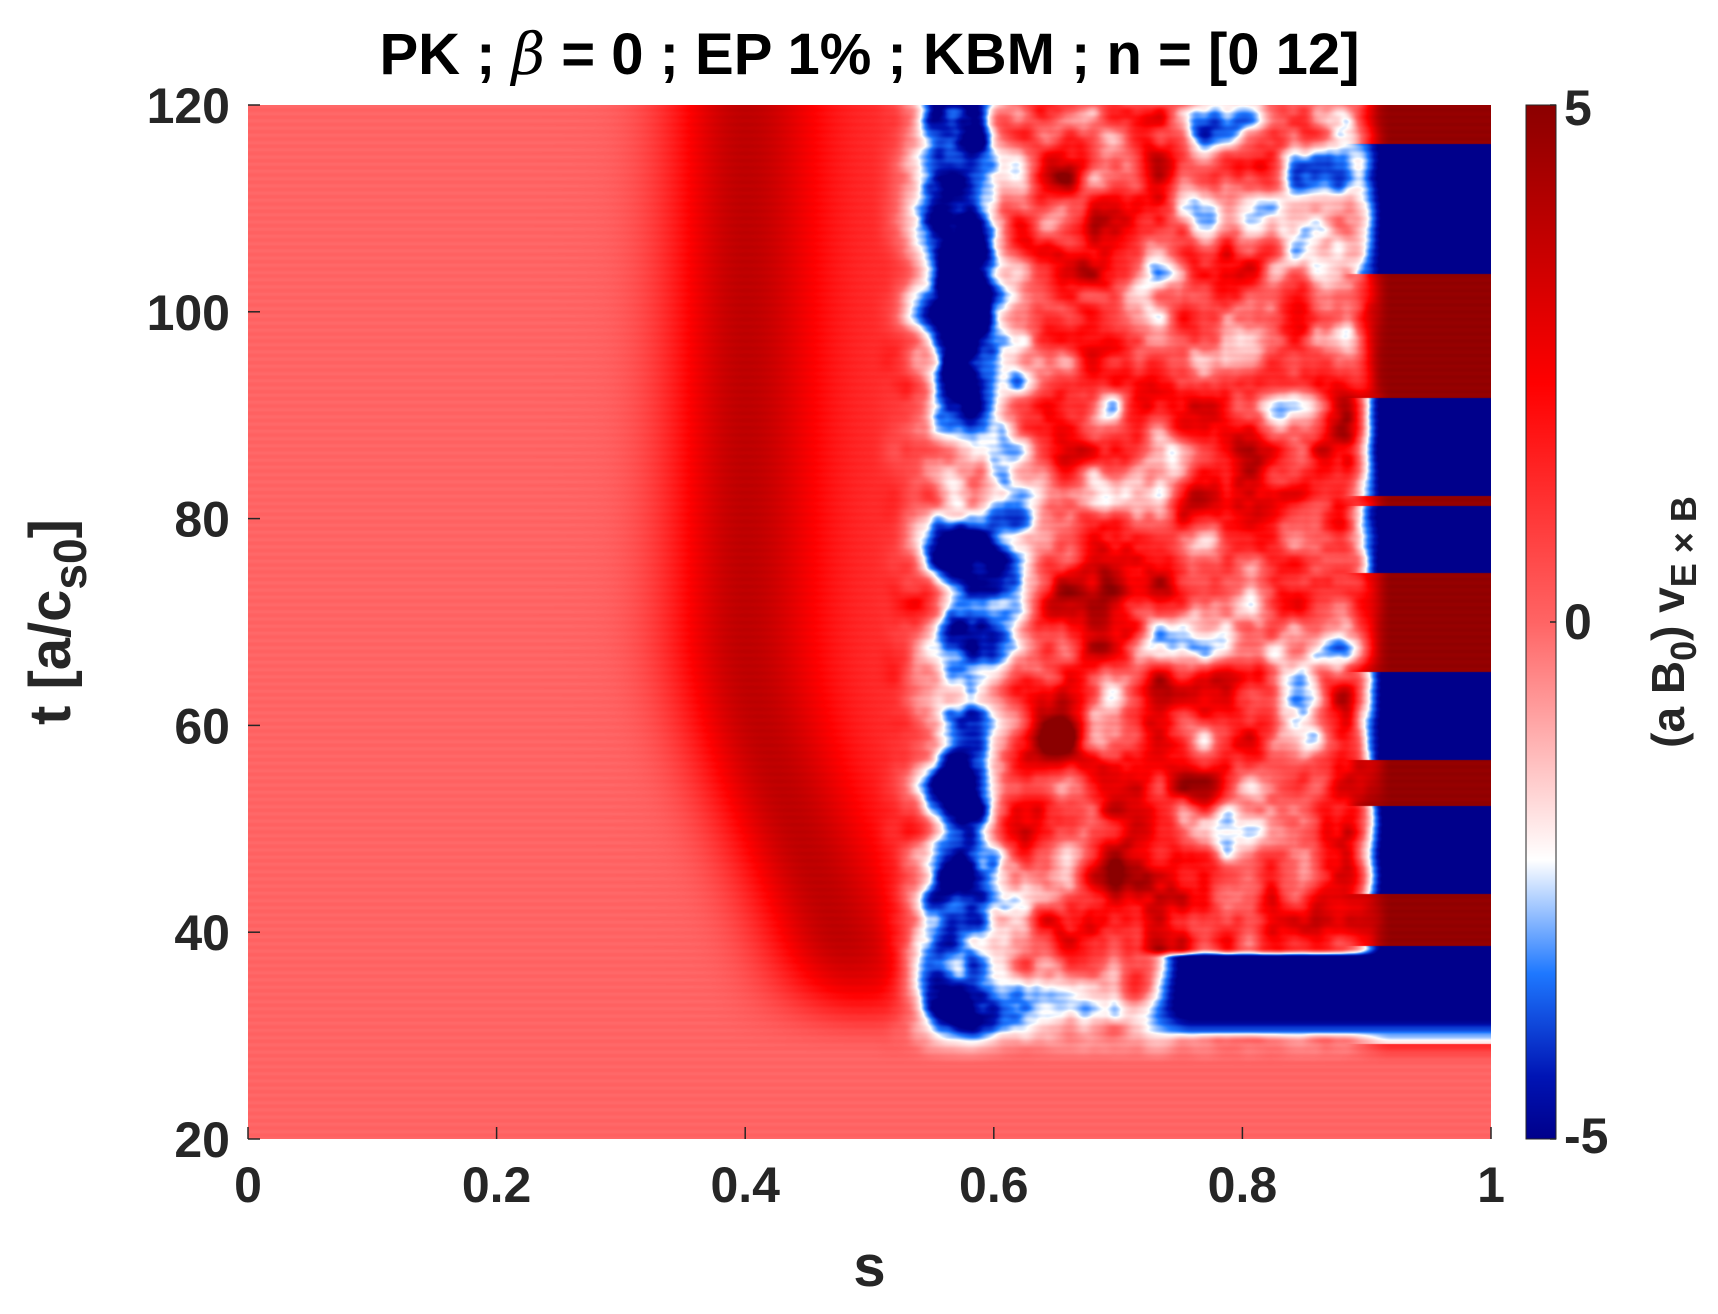 The width and height of the screenshot is (1718, 1314). Describe the element at coordinates (1491, 1185) in the screenshot. I see `x-tick-label: 1` at that location.